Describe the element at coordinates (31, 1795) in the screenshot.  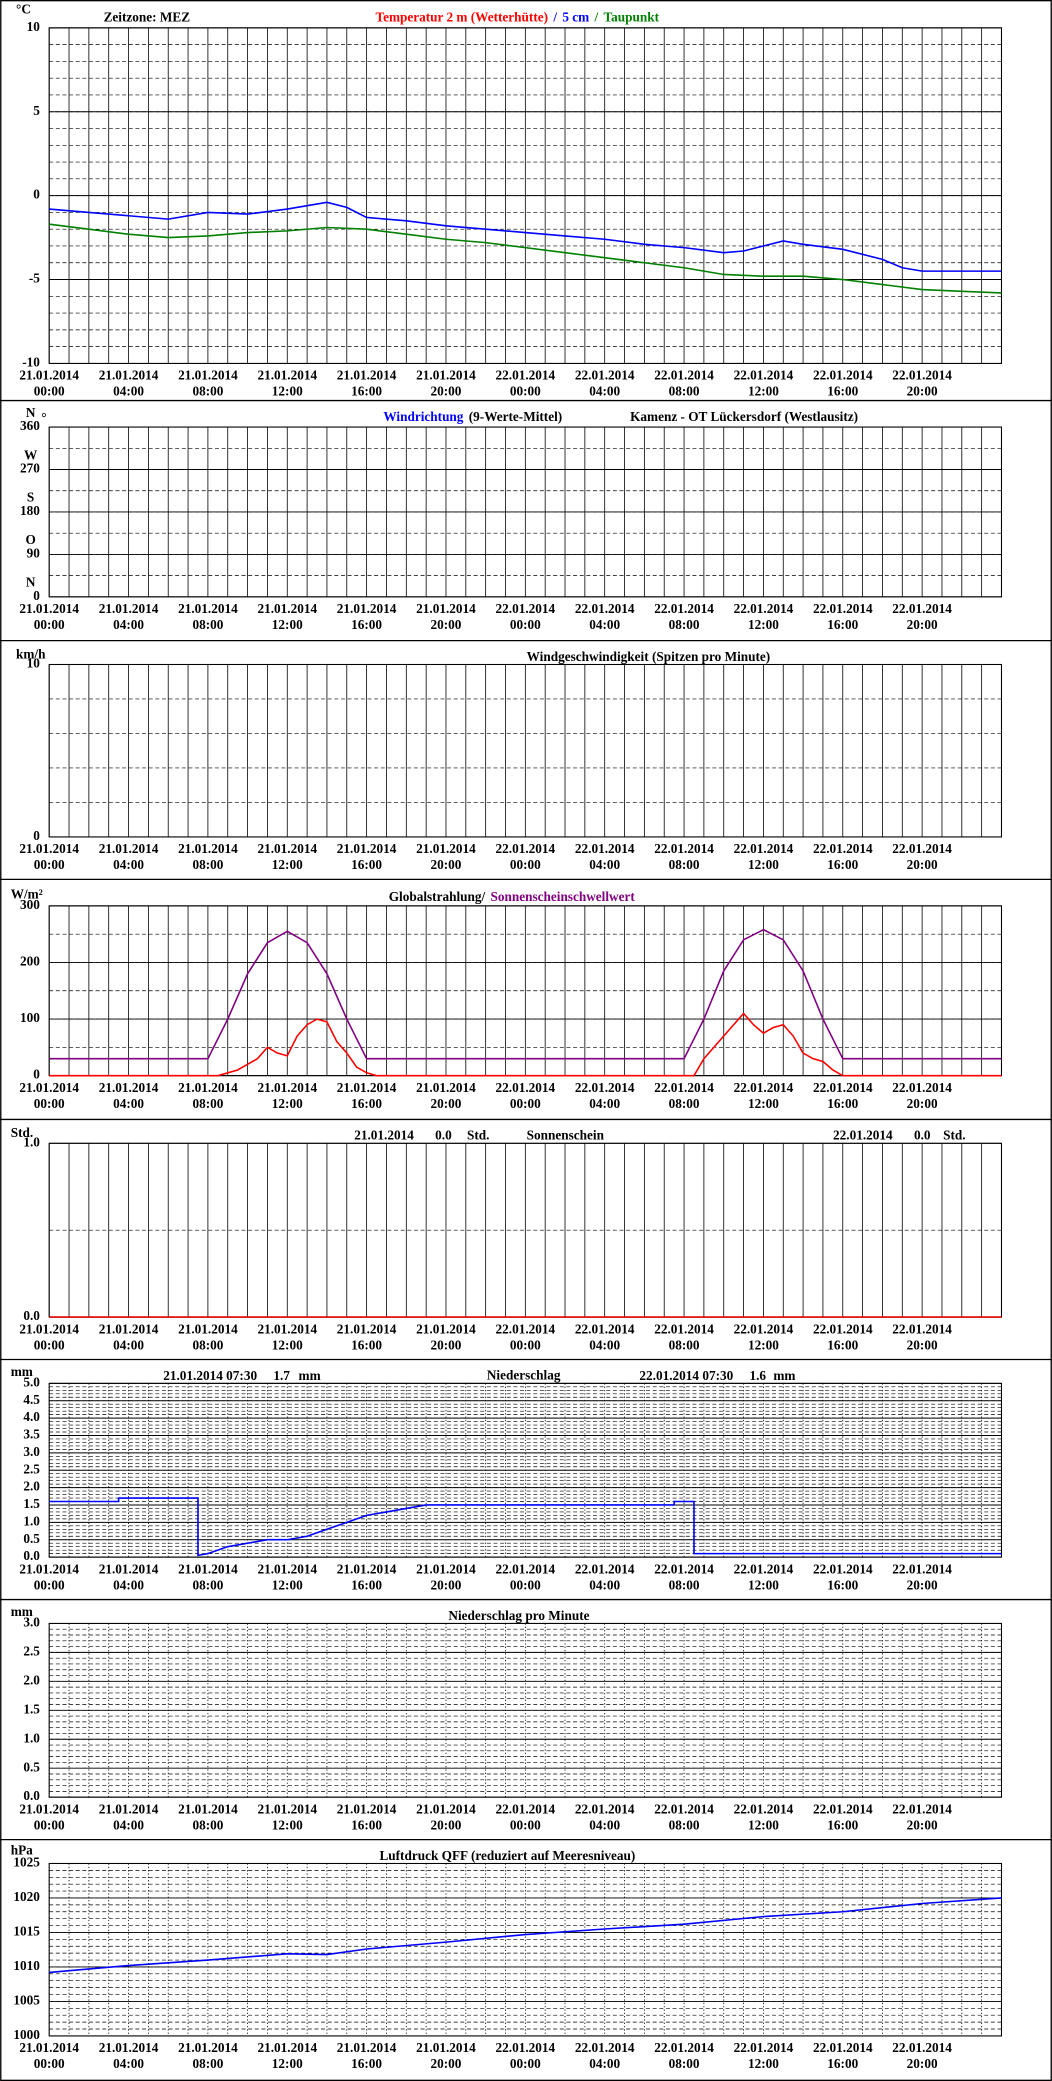
I see `y-tick-label: 0.0` at that location.